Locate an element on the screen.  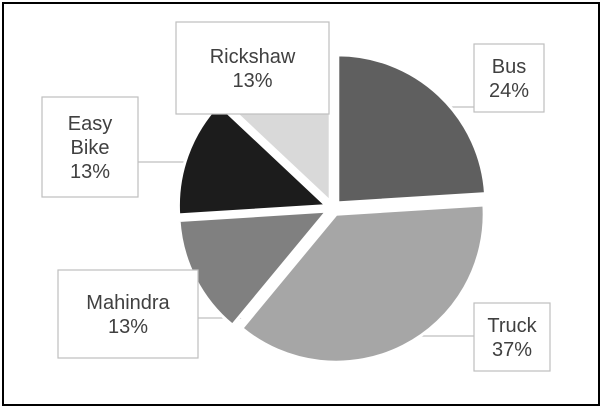
pie-slice-bus is located at coordinates (412, 129).